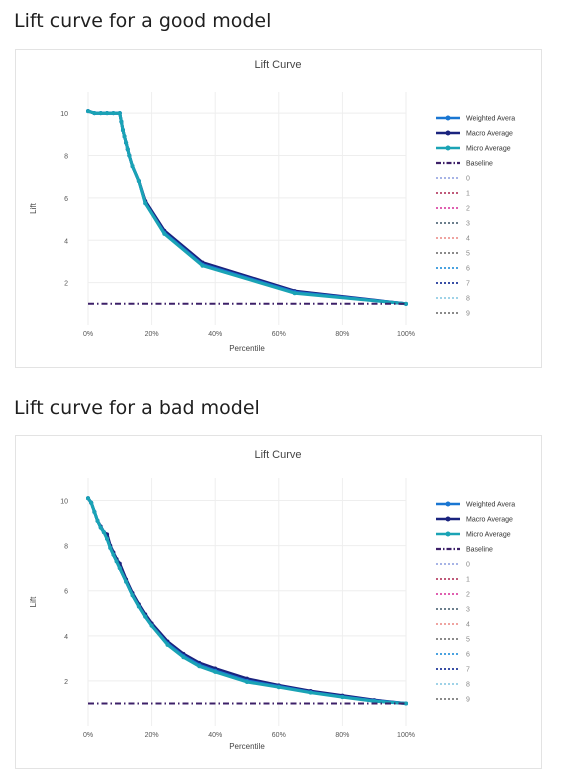 The image size is (571, 780). What do you see at coordinates (66, 682) in the screenshot?
I see `y-tick-label: 2` at bounding box center [66, 682].